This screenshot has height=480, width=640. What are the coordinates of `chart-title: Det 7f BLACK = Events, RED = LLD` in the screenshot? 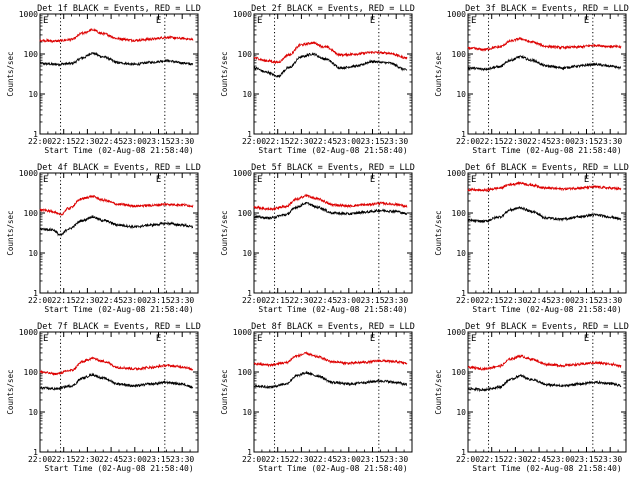 It's located at (119, 327).